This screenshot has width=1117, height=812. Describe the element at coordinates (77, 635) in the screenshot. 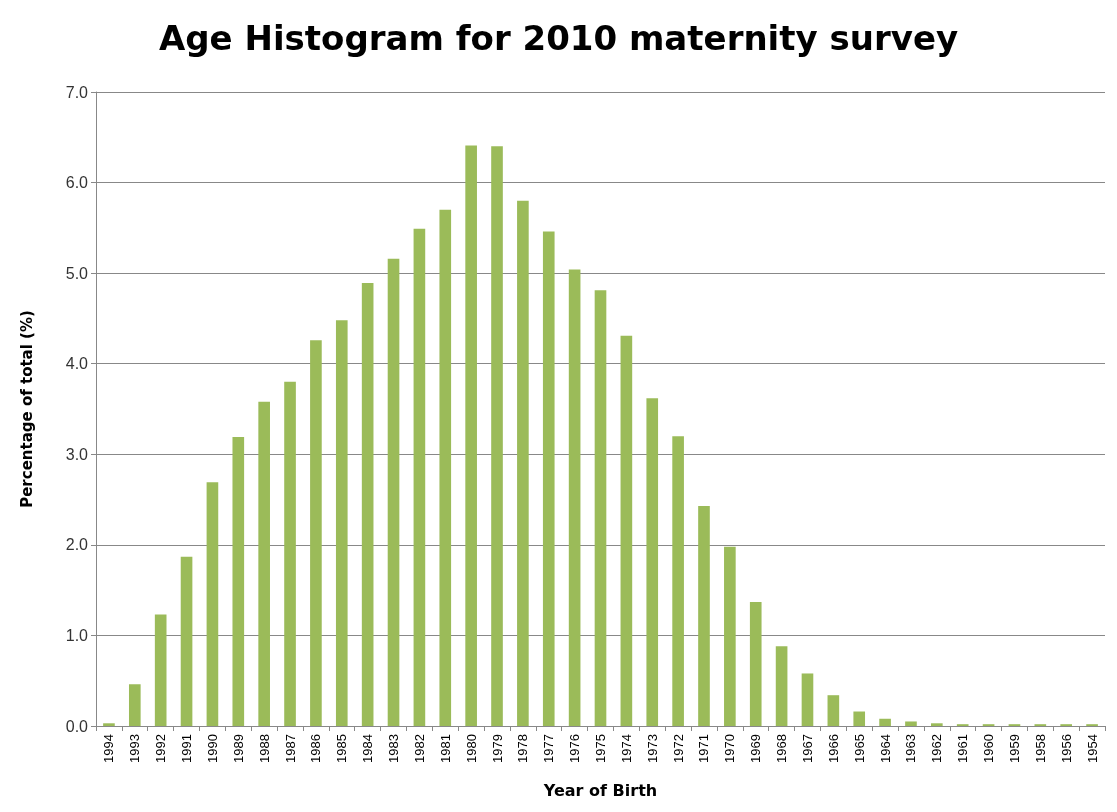

I see `y-tick-label: 1.0` at that location.